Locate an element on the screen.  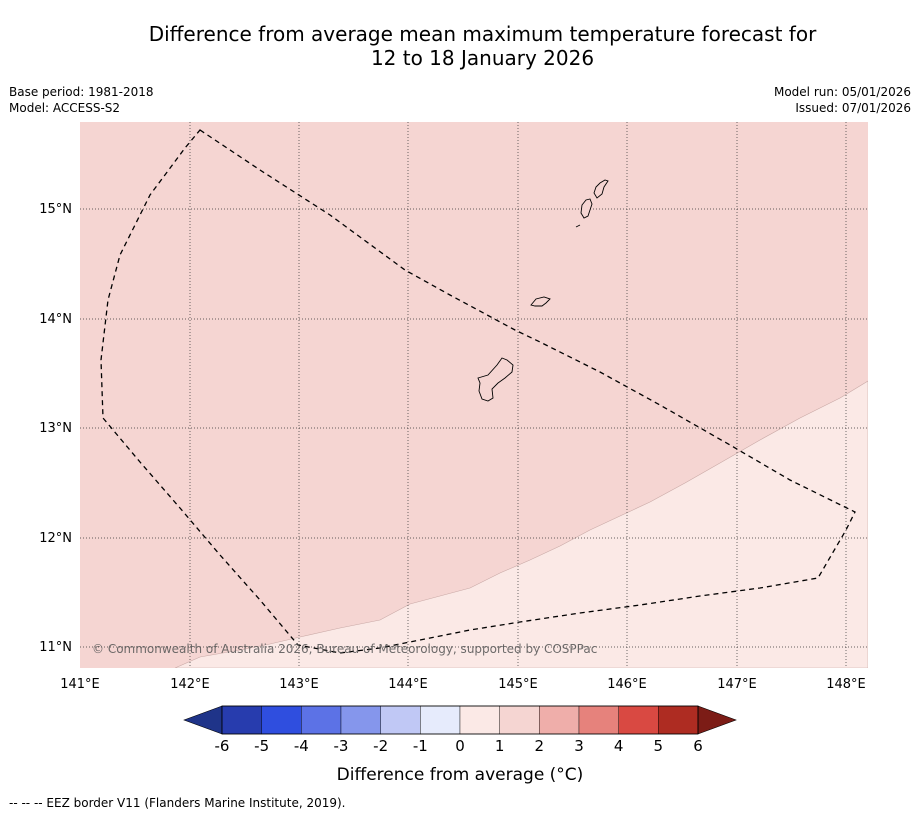
tinian-island is located at coordinates (586, 208).